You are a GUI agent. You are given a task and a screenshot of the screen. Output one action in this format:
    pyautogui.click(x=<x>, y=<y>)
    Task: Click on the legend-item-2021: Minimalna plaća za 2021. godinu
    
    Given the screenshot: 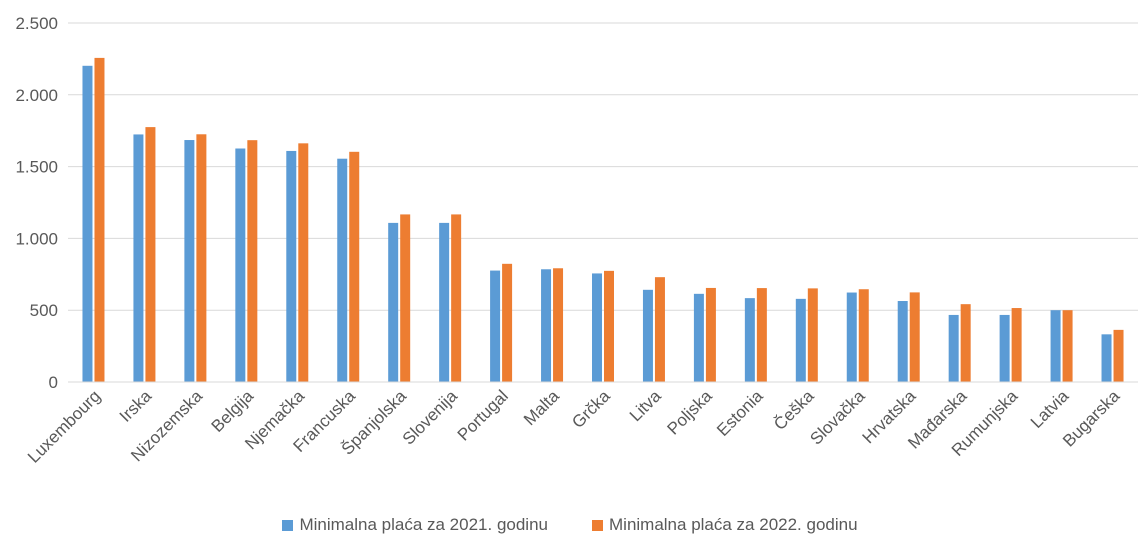 What is the action you would take?
    pyautogui.click(x=415, y=525)
    